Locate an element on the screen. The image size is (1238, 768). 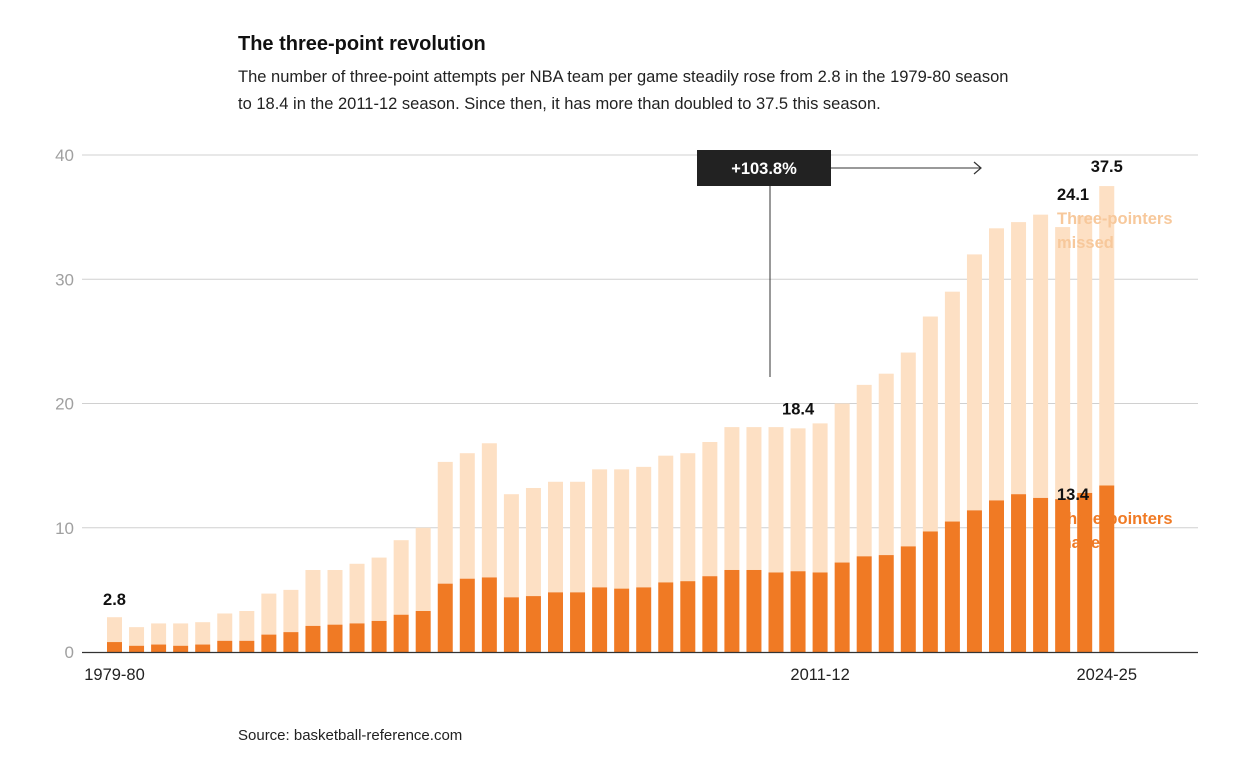
change-badge-text: +103.8% is located at coordinates (764, 169).